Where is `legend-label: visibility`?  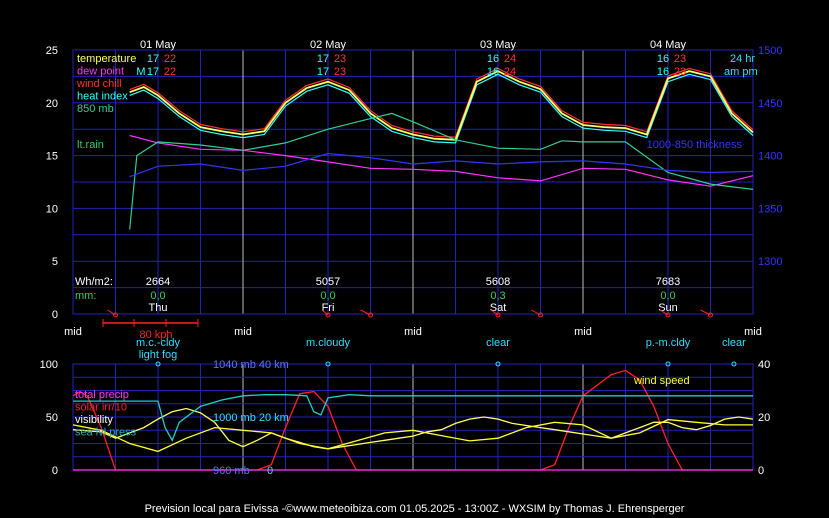
legend-label: visibility is located at coordinates (94, 420).